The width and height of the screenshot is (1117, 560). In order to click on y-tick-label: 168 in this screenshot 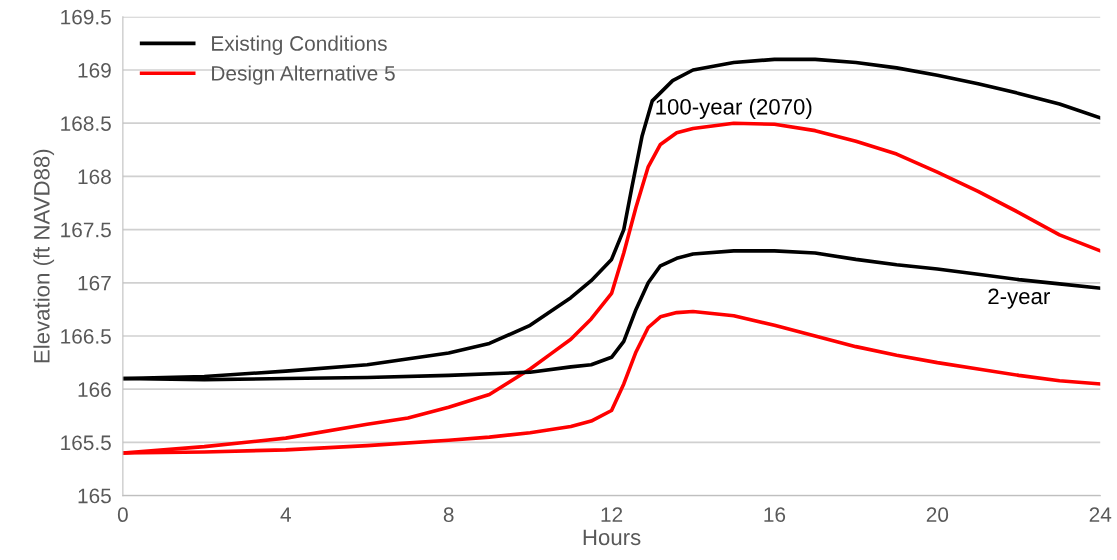, I will do `click(94, 177)`.